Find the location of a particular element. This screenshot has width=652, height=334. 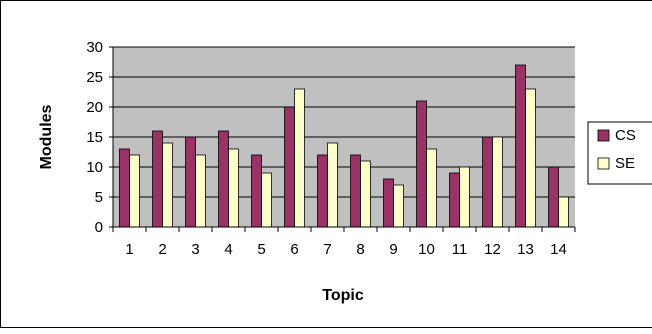

legend: CS SE is located at coordinates (620, 153).